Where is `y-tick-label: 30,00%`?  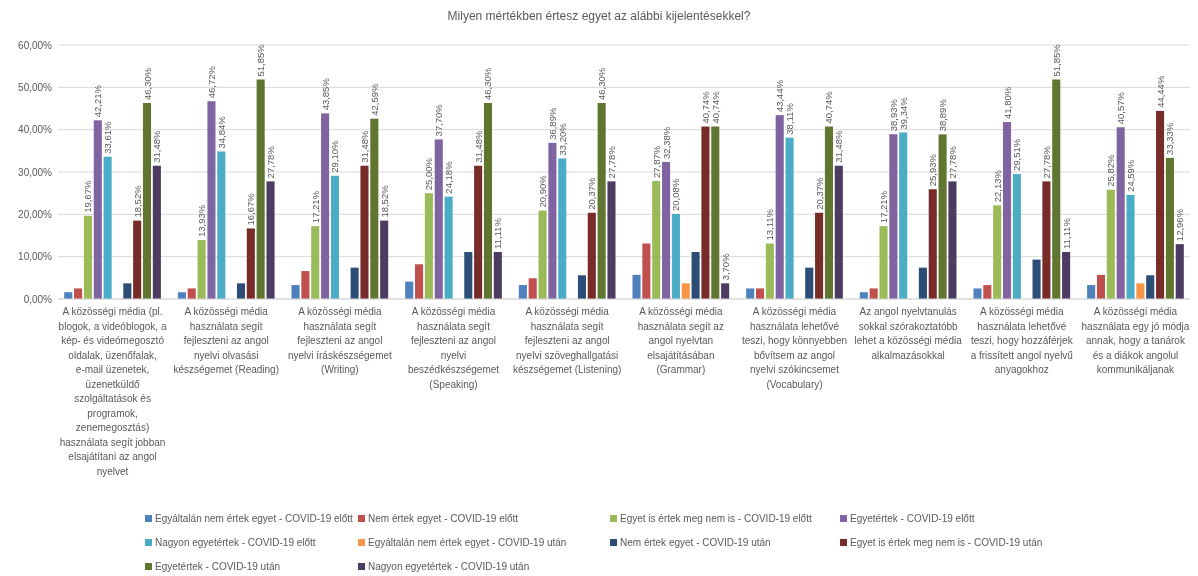
y-tick-label: 30,00% is located at coordinates (35, 172).